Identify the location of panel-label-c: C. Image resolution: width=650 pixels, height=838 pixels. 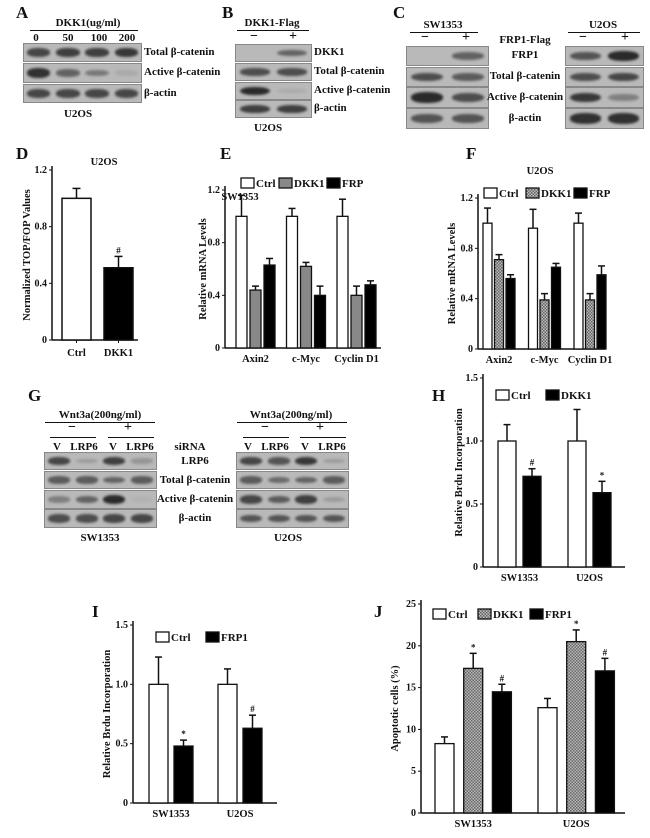
(399, 12).